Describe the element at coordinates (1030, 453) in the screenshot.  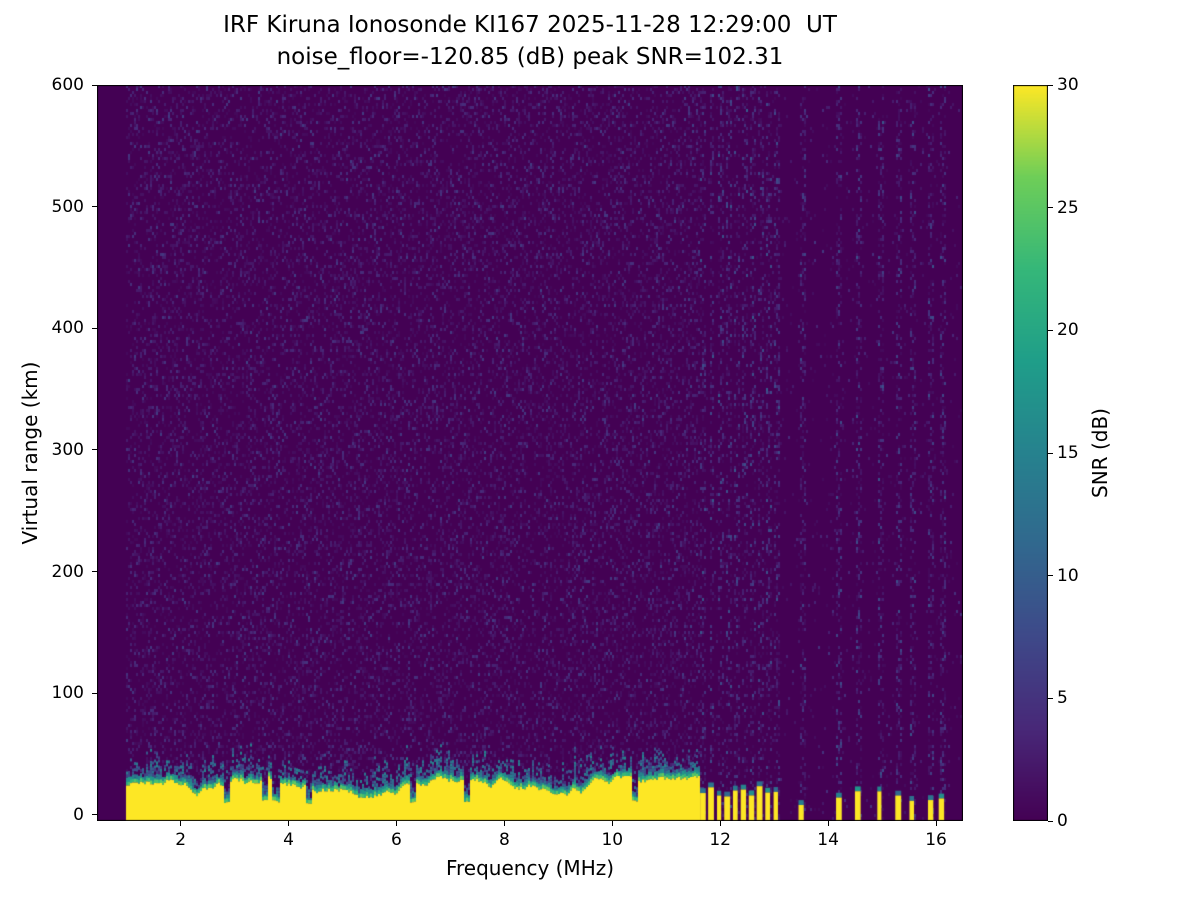
I see `colorbar-canvas` at that location.